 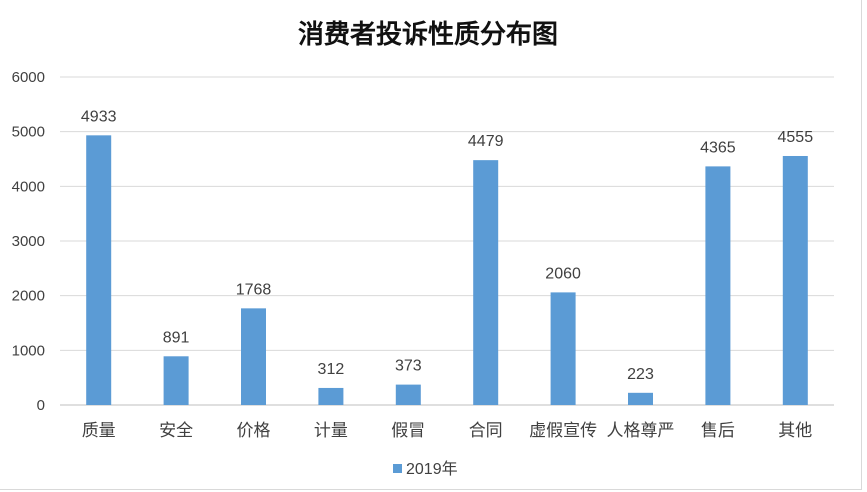 I want to click on chart-title: 消费者投诉性质分布图, so click(x=428, y=35).